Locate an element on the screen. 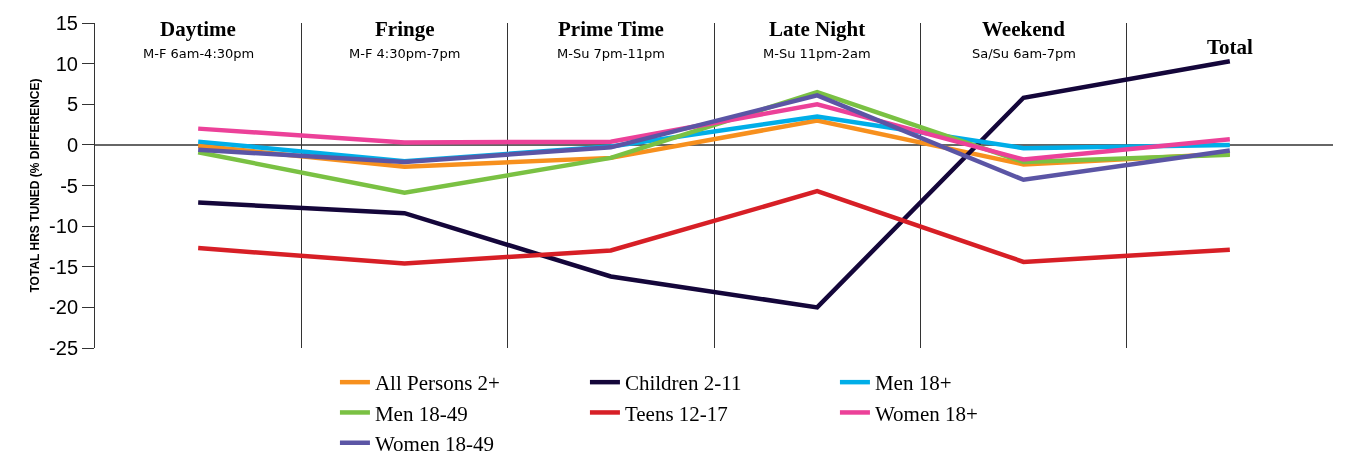 This screenshot has height=463, width=1347. x-tick-label: Total is located at coordinates (1230, 47).